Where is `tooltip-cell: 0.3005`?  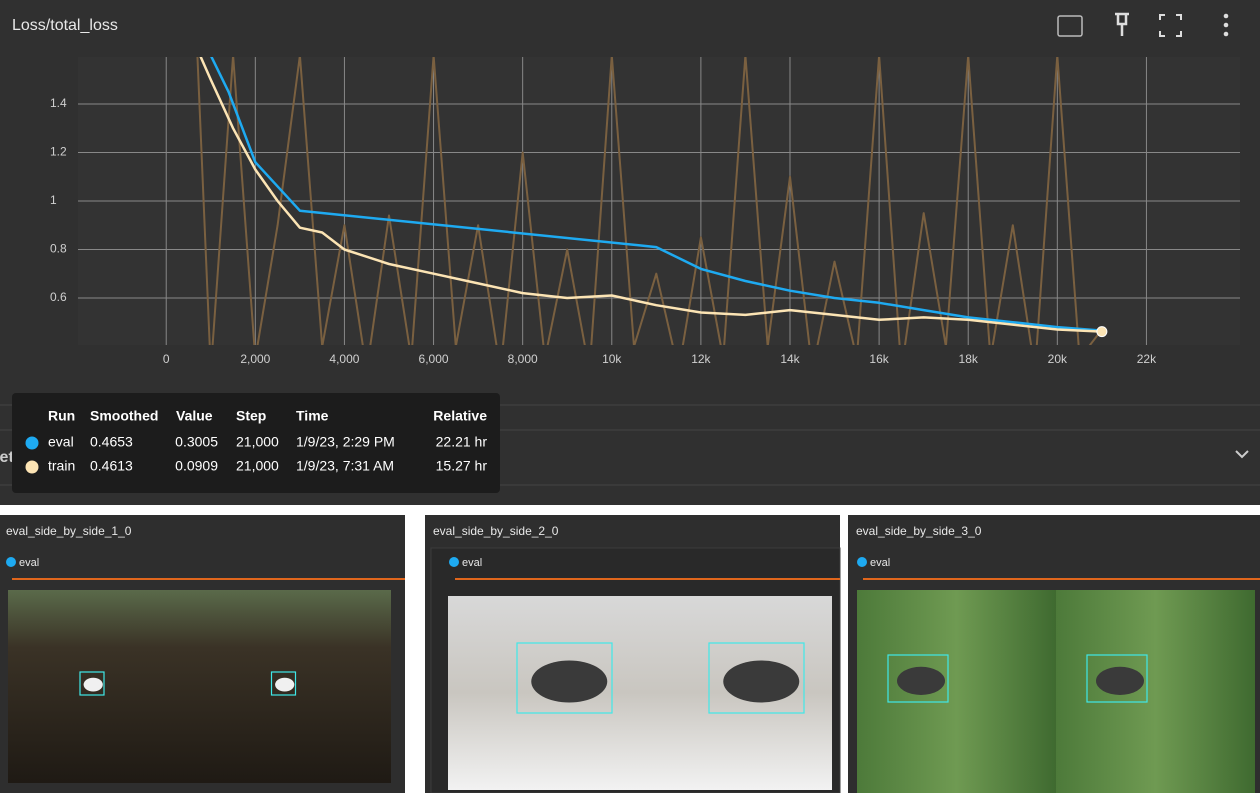
tooltip-cell: 0.3005 is located at coordinates (196, 442).